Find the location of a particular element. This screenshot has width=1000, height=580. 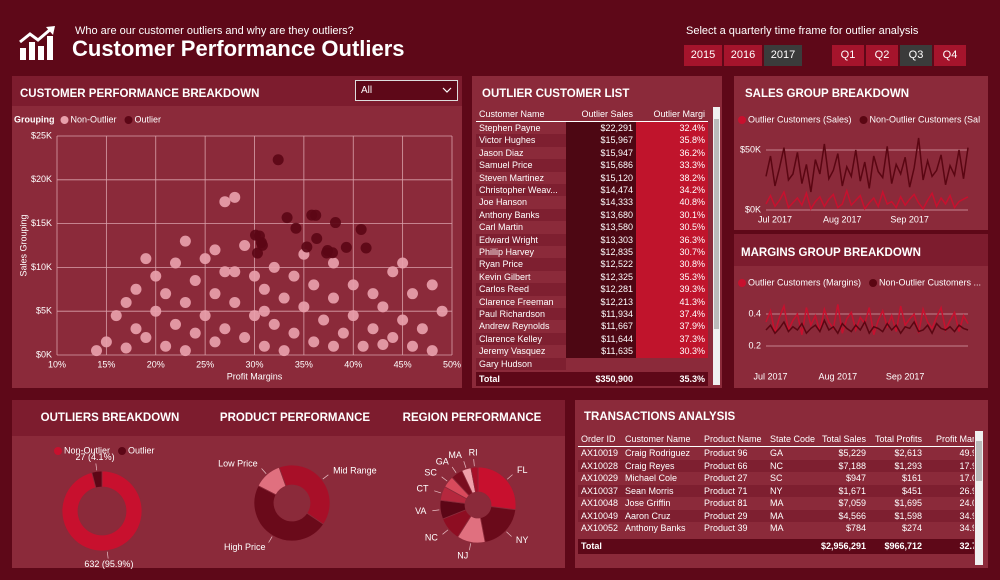

data-label: Mid Range is located at coordinates (355, 470).